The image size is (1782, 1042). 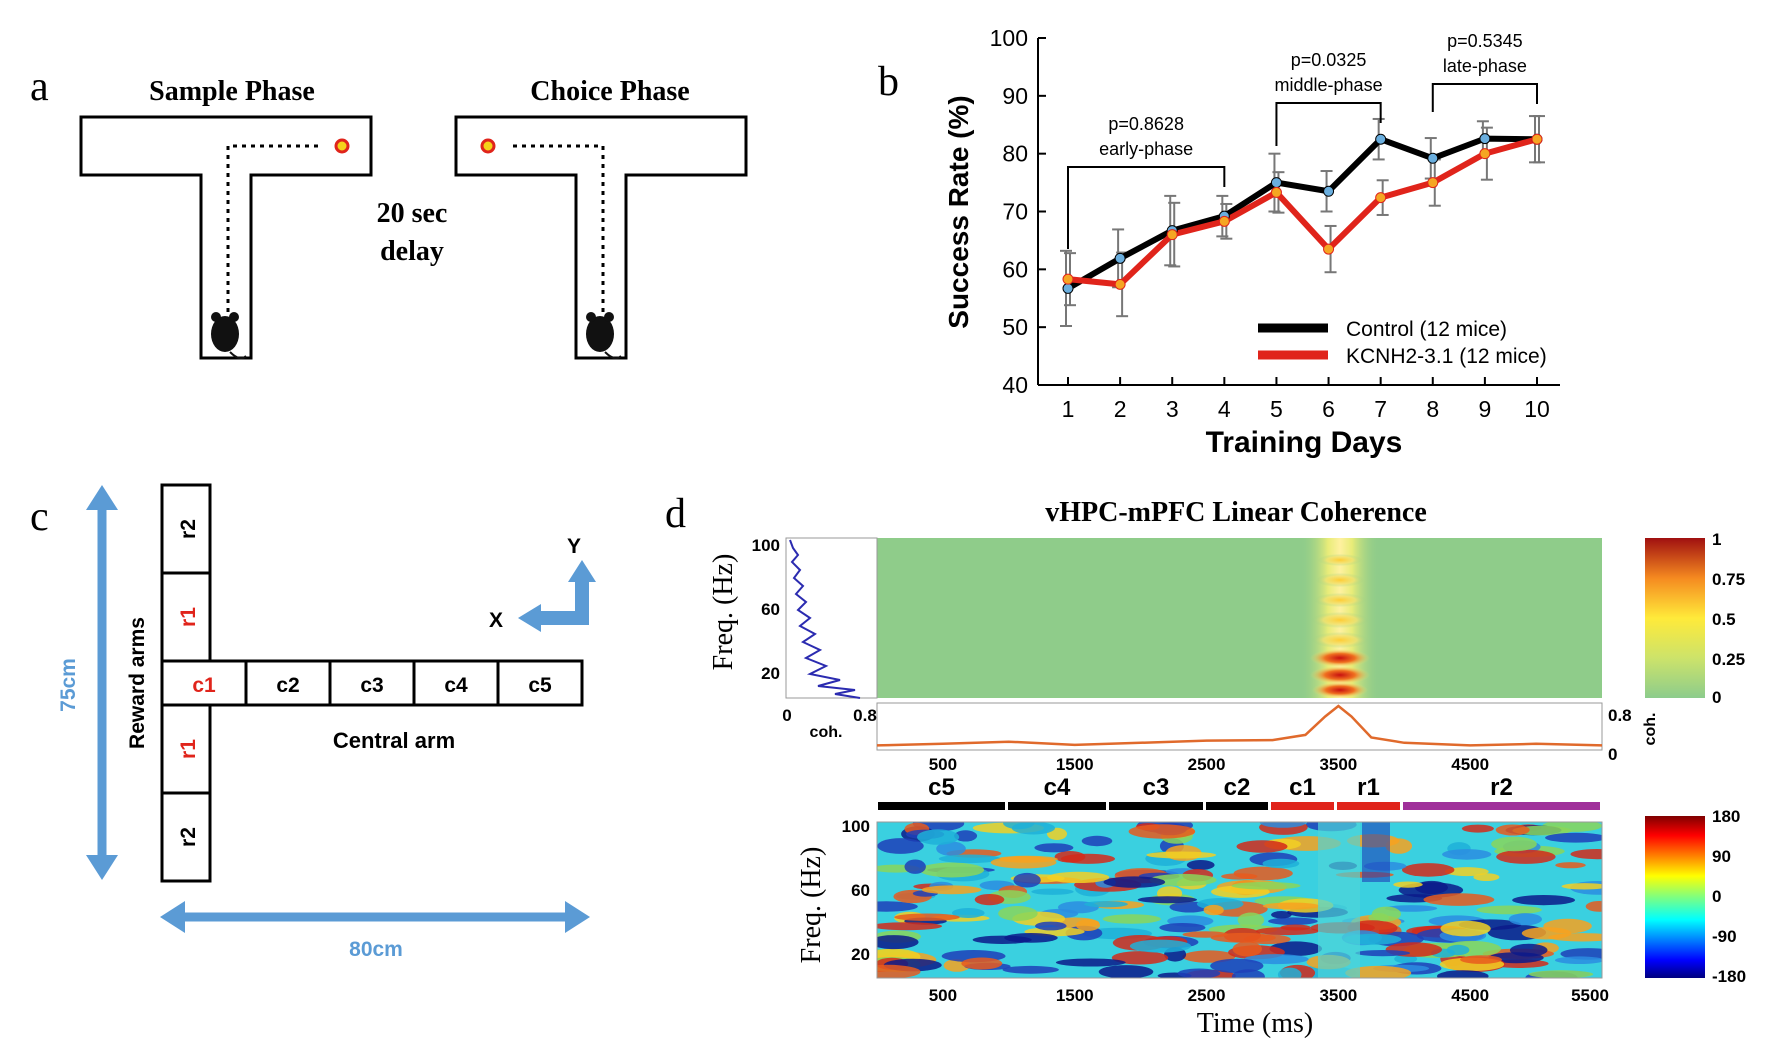 What do you see at coordinates (1728, 579) in the screenshot?
I see `cbar-top-075: 0.75` at bounding box center [1728, 579].